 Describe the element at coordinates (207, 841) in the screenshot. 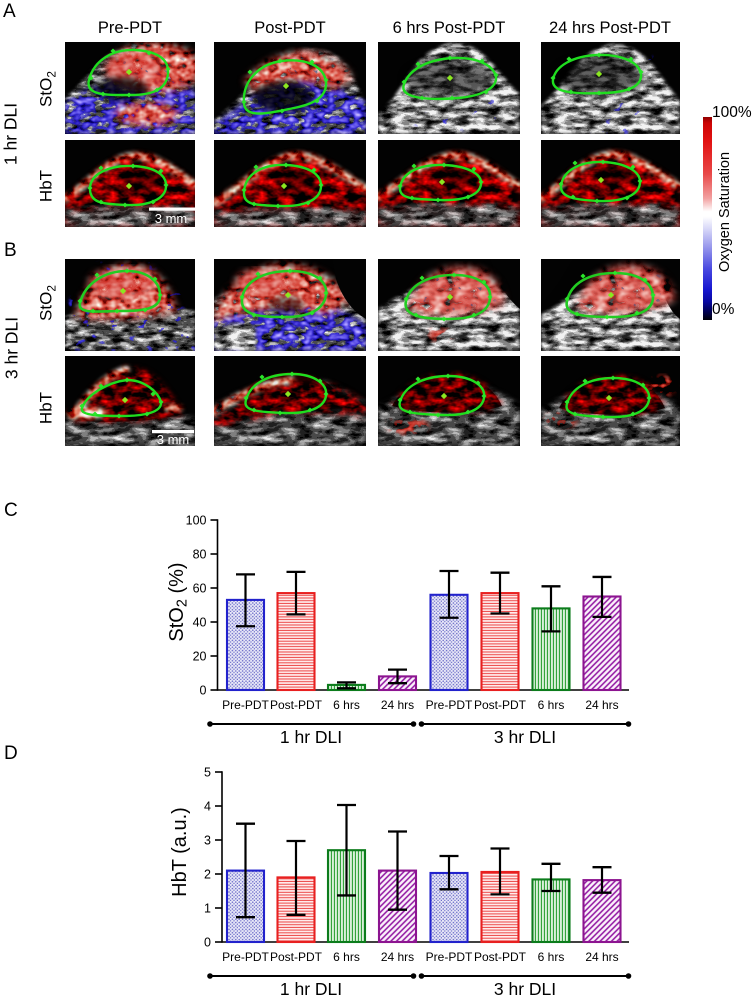

I see `svg-text: 3` at that location.